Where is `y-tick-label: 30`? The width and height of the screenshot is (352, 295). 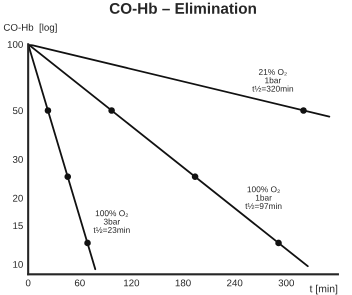
y-tick-label: 30 is located at coordinates (17, 159).